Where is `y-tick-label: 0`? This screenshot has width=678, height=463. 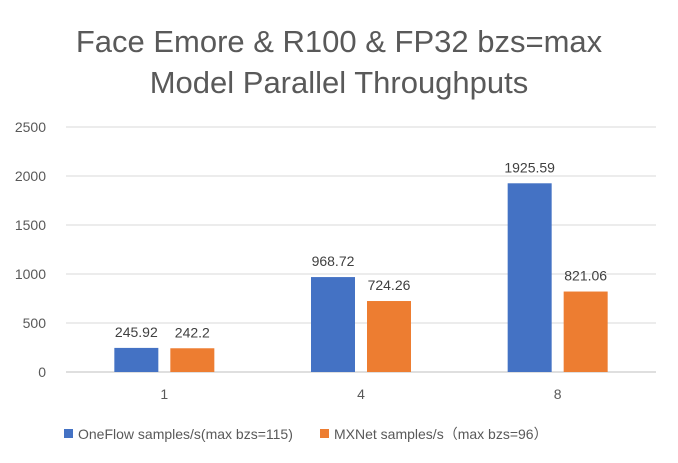 y-tick-label: 0 is located at coordinates (42, 372).